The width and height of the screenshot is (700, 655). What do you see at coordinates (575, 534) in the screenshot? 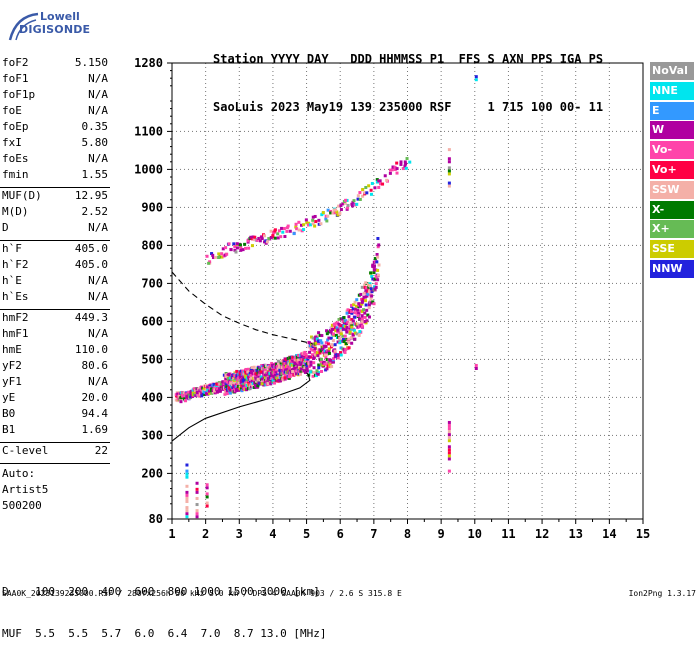
I see `x-tick-label: 13` at bounding box center [575, 534].